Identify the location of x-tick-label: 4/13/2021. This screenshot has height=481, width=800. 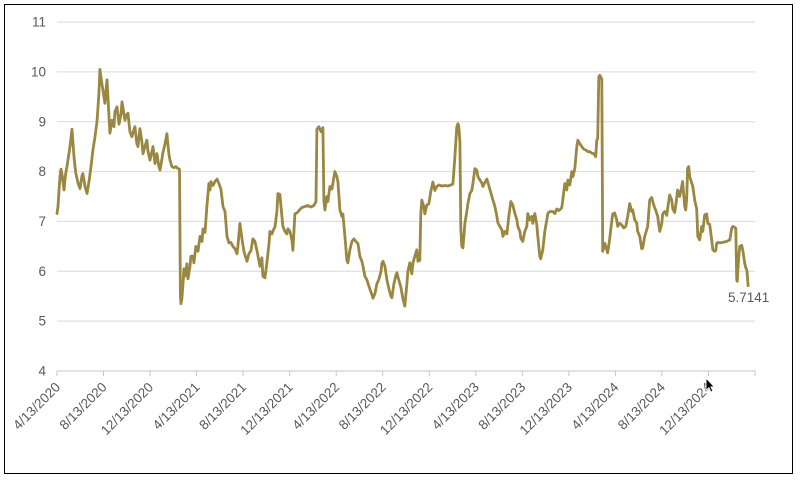
(176, 406).